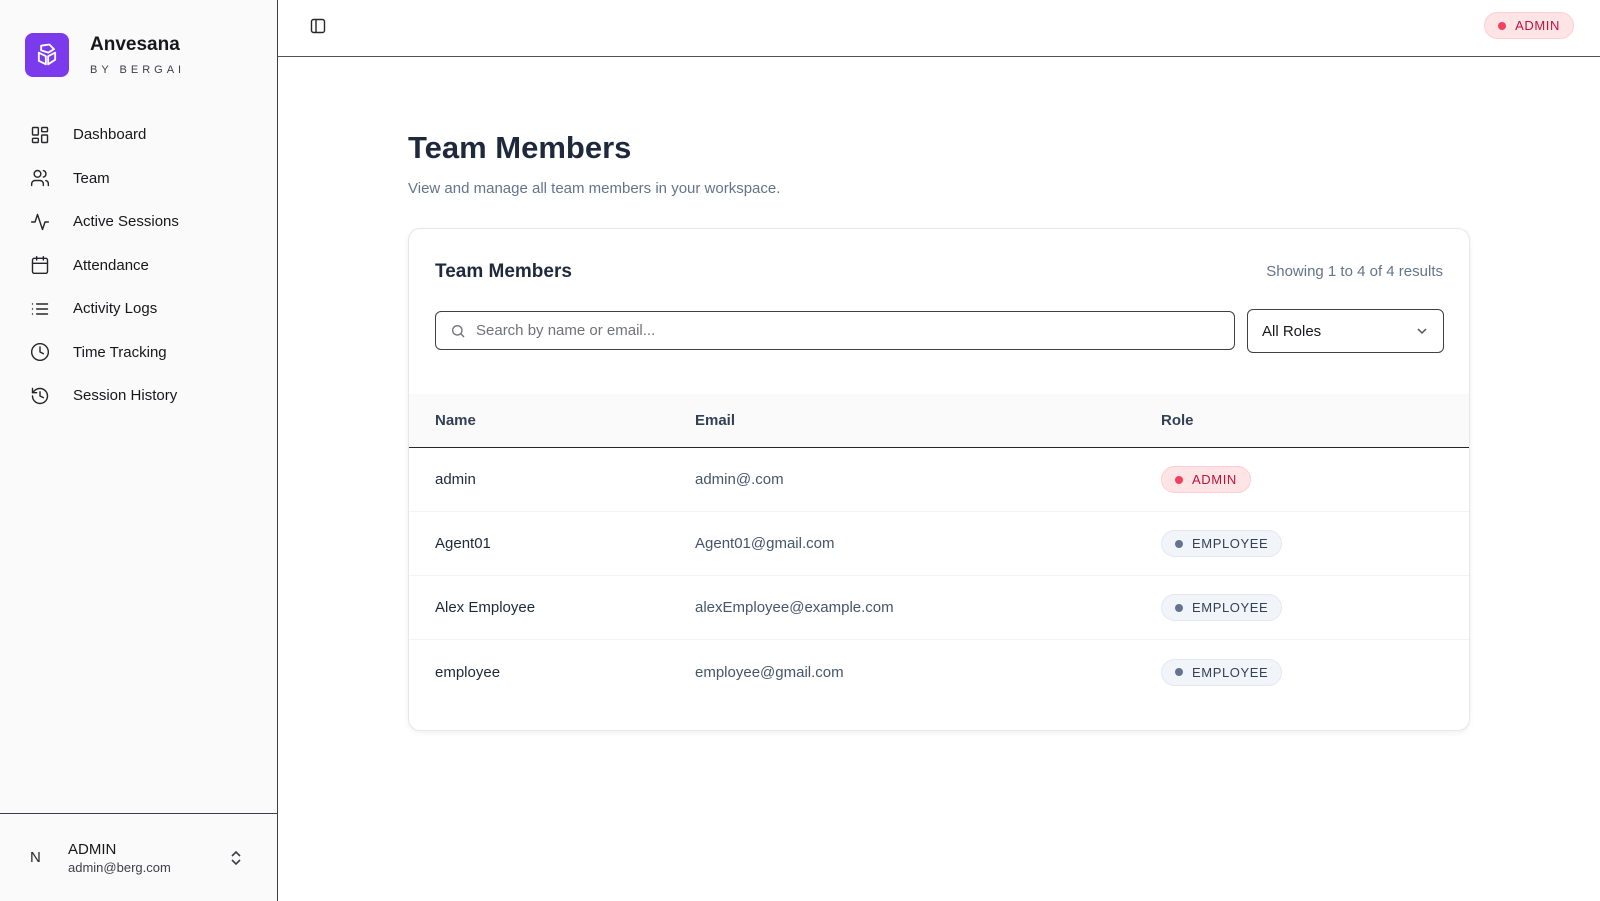 This screenshot has width=1600, height=901. I want to click on calendar-icon, so click(40, 265).